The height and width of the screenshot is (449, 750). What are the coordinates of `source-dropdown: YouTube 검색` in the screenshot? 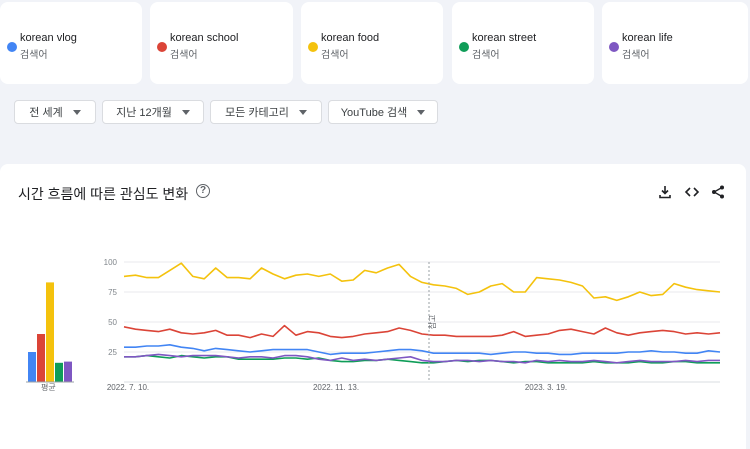 It's located at (383, 112).